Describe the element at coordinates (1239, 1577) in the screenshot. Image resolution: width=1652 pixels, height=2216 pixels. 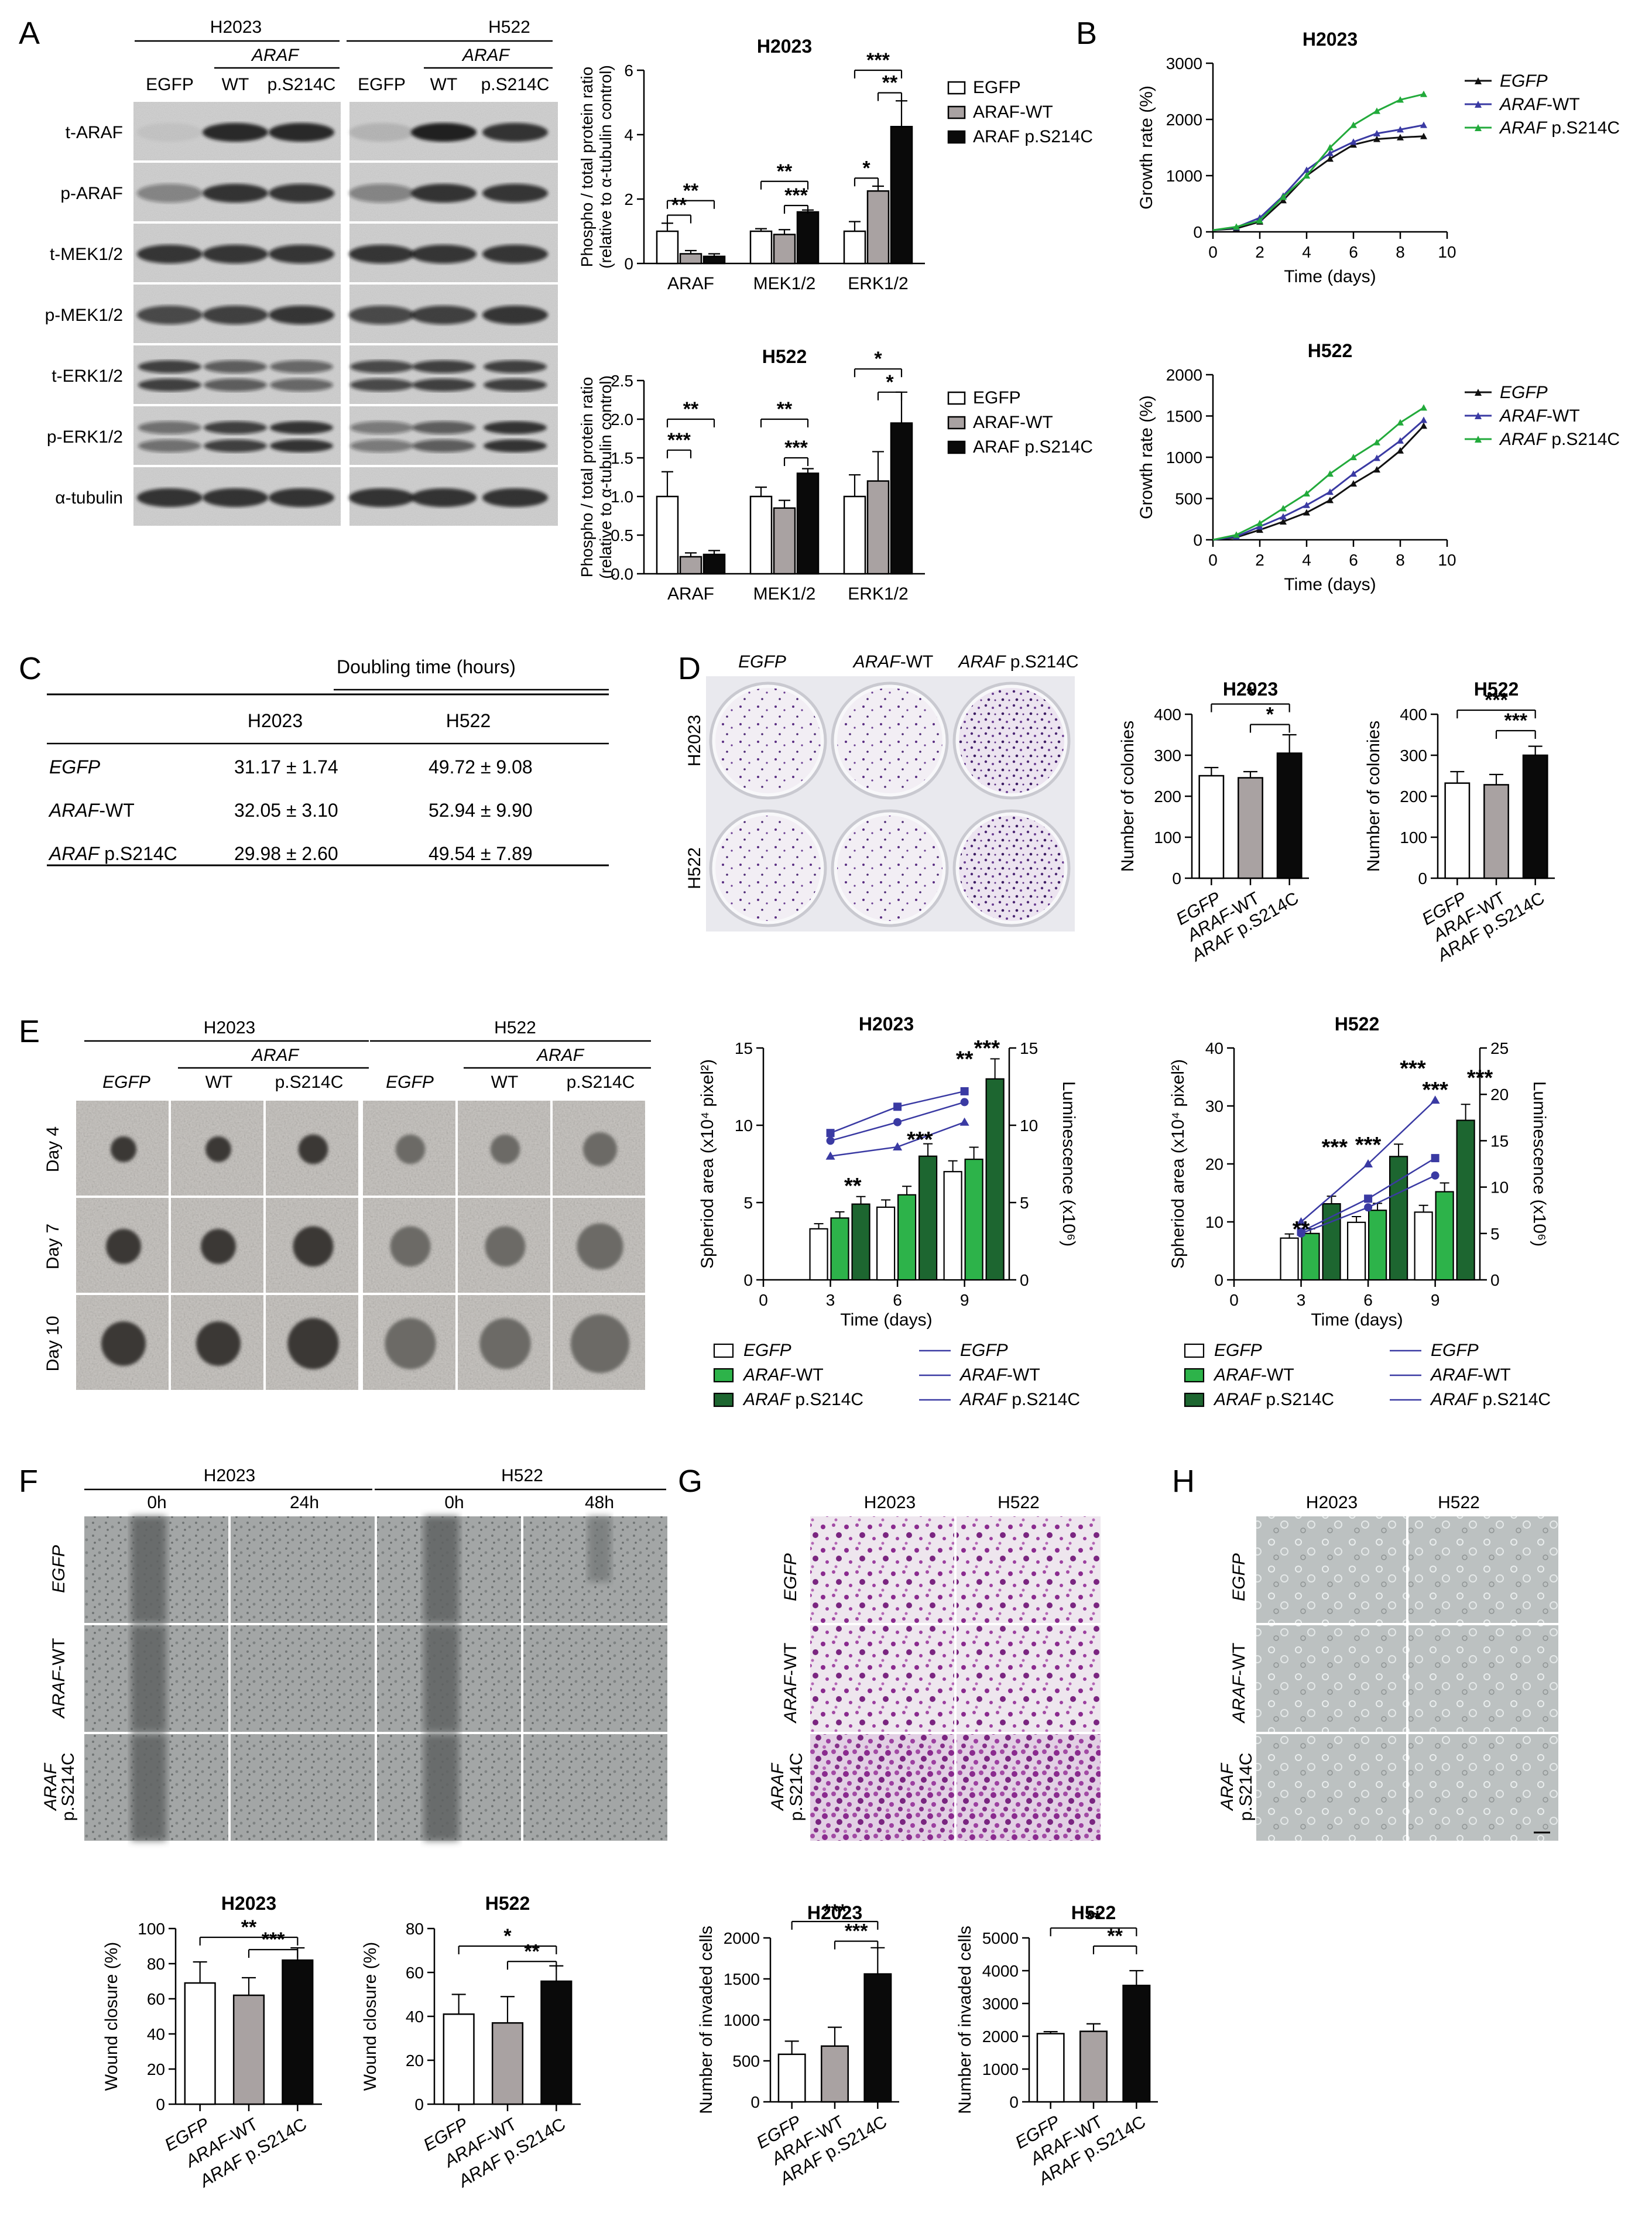
I see `phase-row-label-0: EGFP` at that location.